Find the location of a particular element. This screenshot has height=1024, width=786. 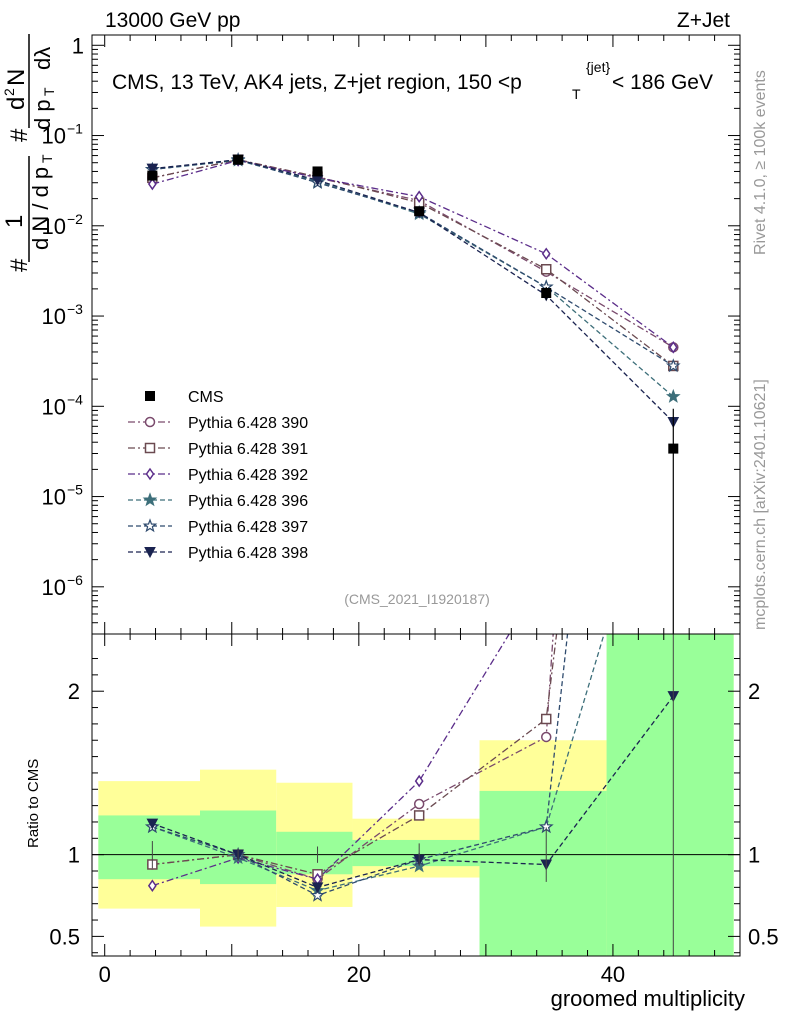

legend-entry: Pythia 6.428 391 is located at coordinates (218, 449).